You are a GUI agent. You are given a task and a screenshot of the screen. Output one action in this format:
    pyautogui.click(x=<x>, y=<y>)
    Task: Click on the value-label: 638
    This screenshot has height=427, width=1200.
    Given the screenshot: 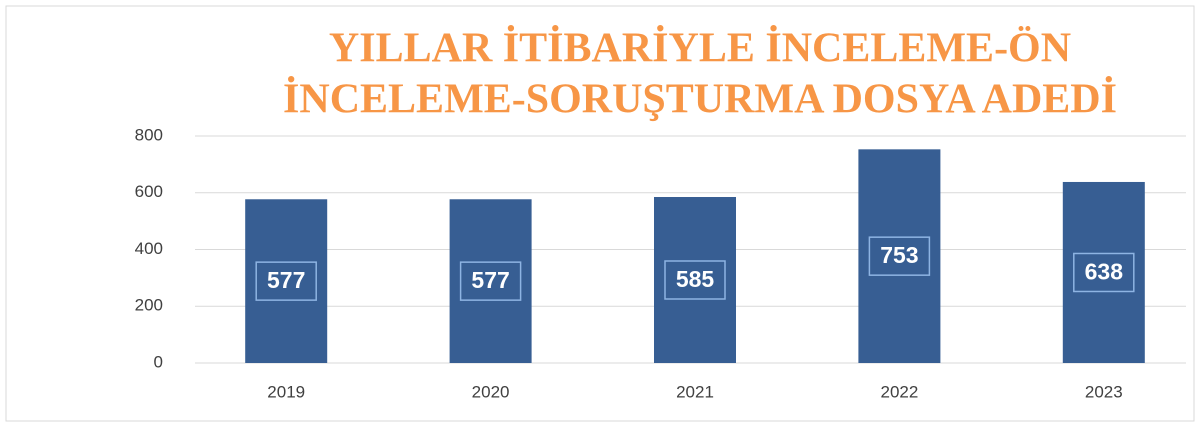 What is the action you would take?
    pyautogui.click(x=1104, y=272)
    